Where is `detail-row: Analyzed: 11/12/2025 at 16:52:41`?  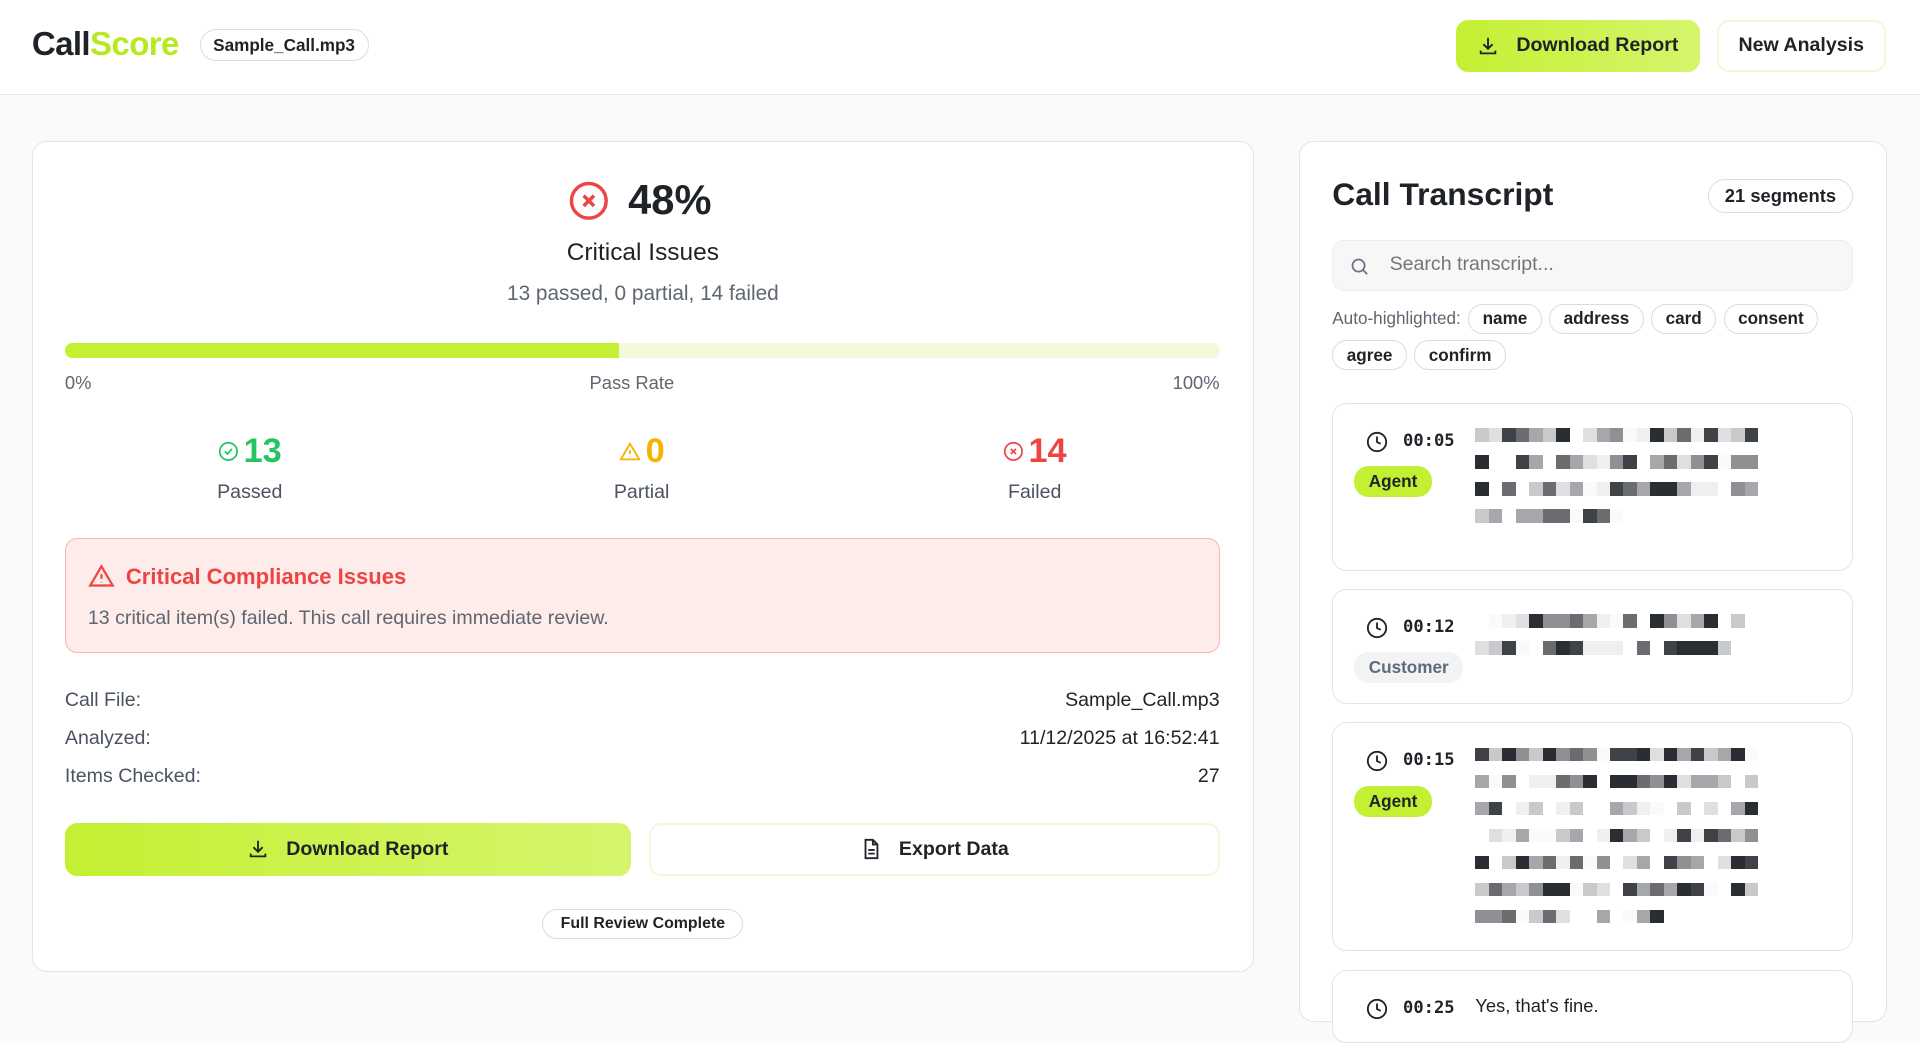
detail-row: Analyzed: 11/12/2025 at 16:52:41 is located at coordinates (642, 738).